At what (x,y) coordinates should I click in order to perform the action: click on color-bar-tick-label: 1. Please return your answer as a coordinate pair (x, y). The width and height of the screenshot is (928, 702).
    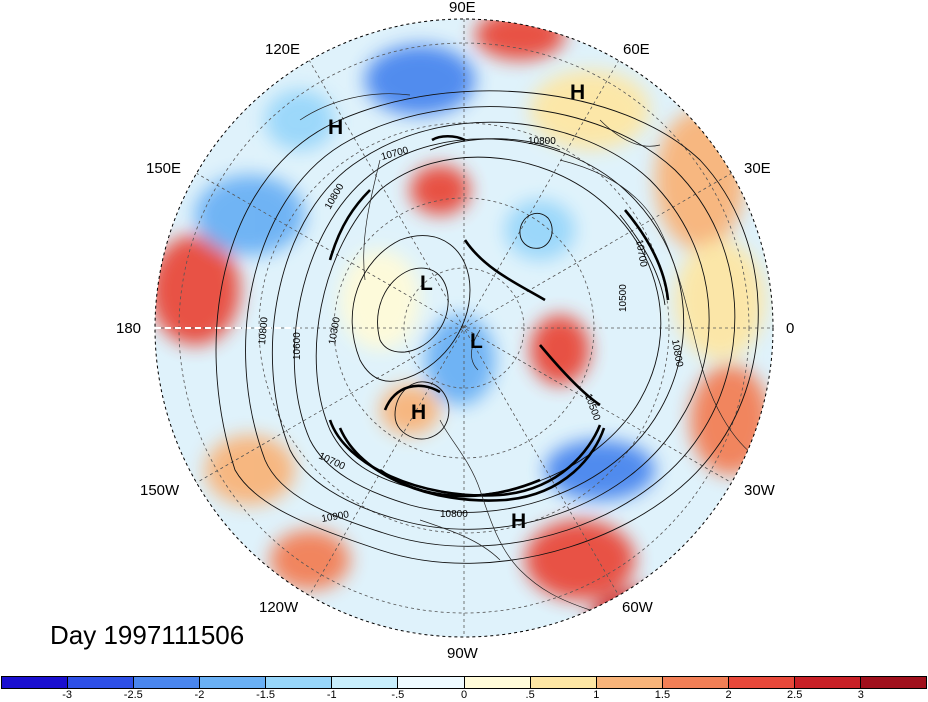
    Looking at the image, I should click on (596, 695).